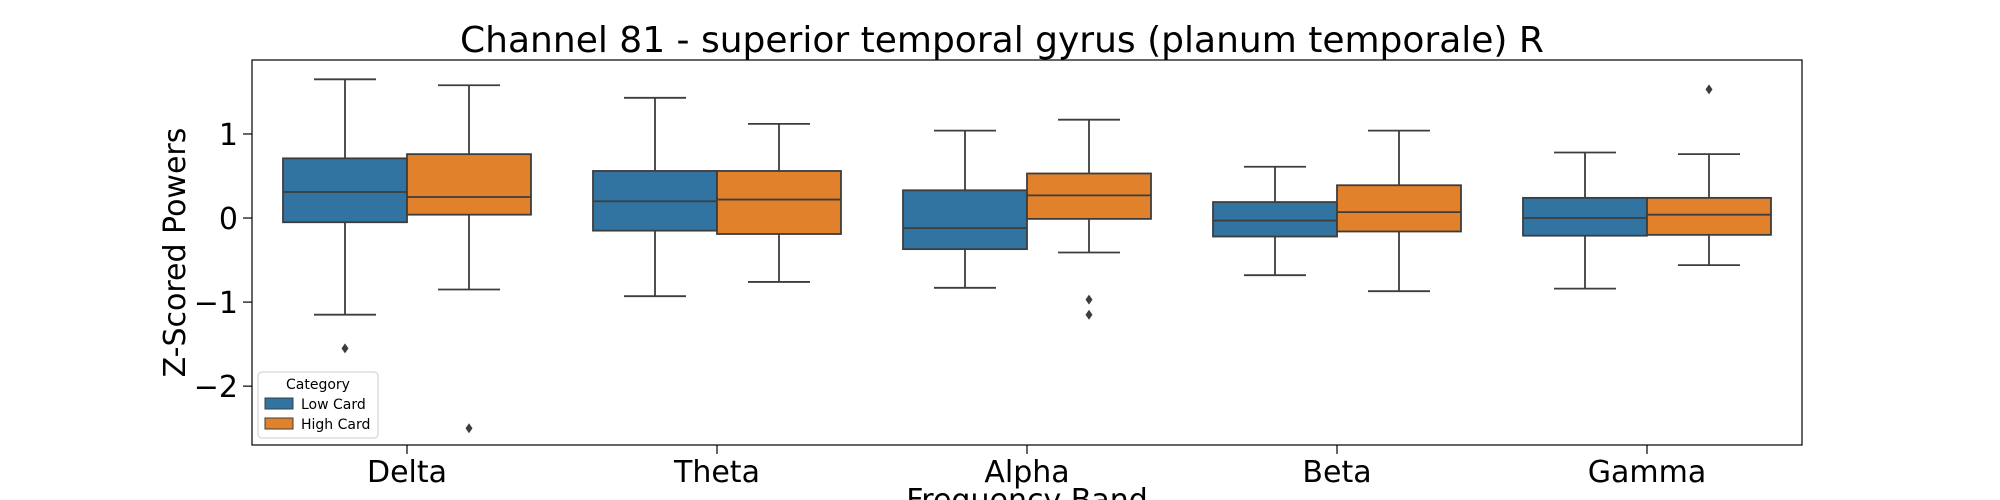 The width and height of the screenshot is (2000, 500). I want to click on legend-label: Low Card, so click(333, 405).